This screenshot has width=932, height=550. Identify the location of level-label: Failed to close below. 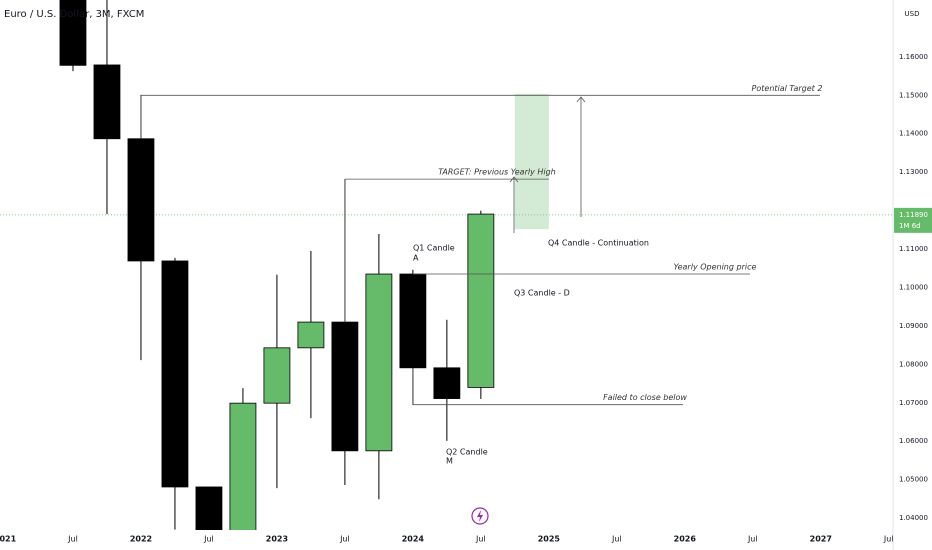
(645, 397).